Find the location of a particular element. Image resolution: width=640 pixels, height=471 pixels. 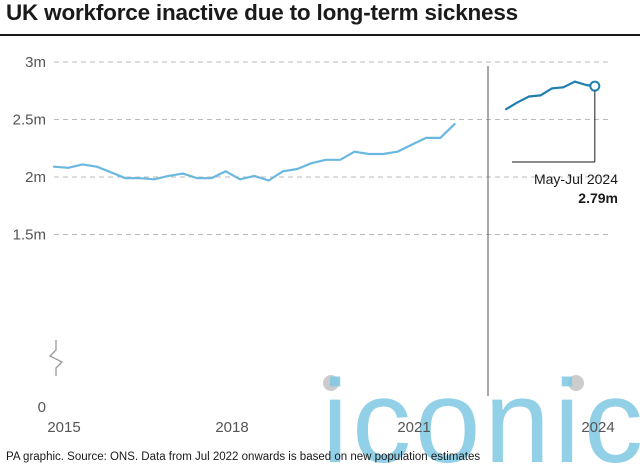

title-divider is located at coordinates (320, 35).